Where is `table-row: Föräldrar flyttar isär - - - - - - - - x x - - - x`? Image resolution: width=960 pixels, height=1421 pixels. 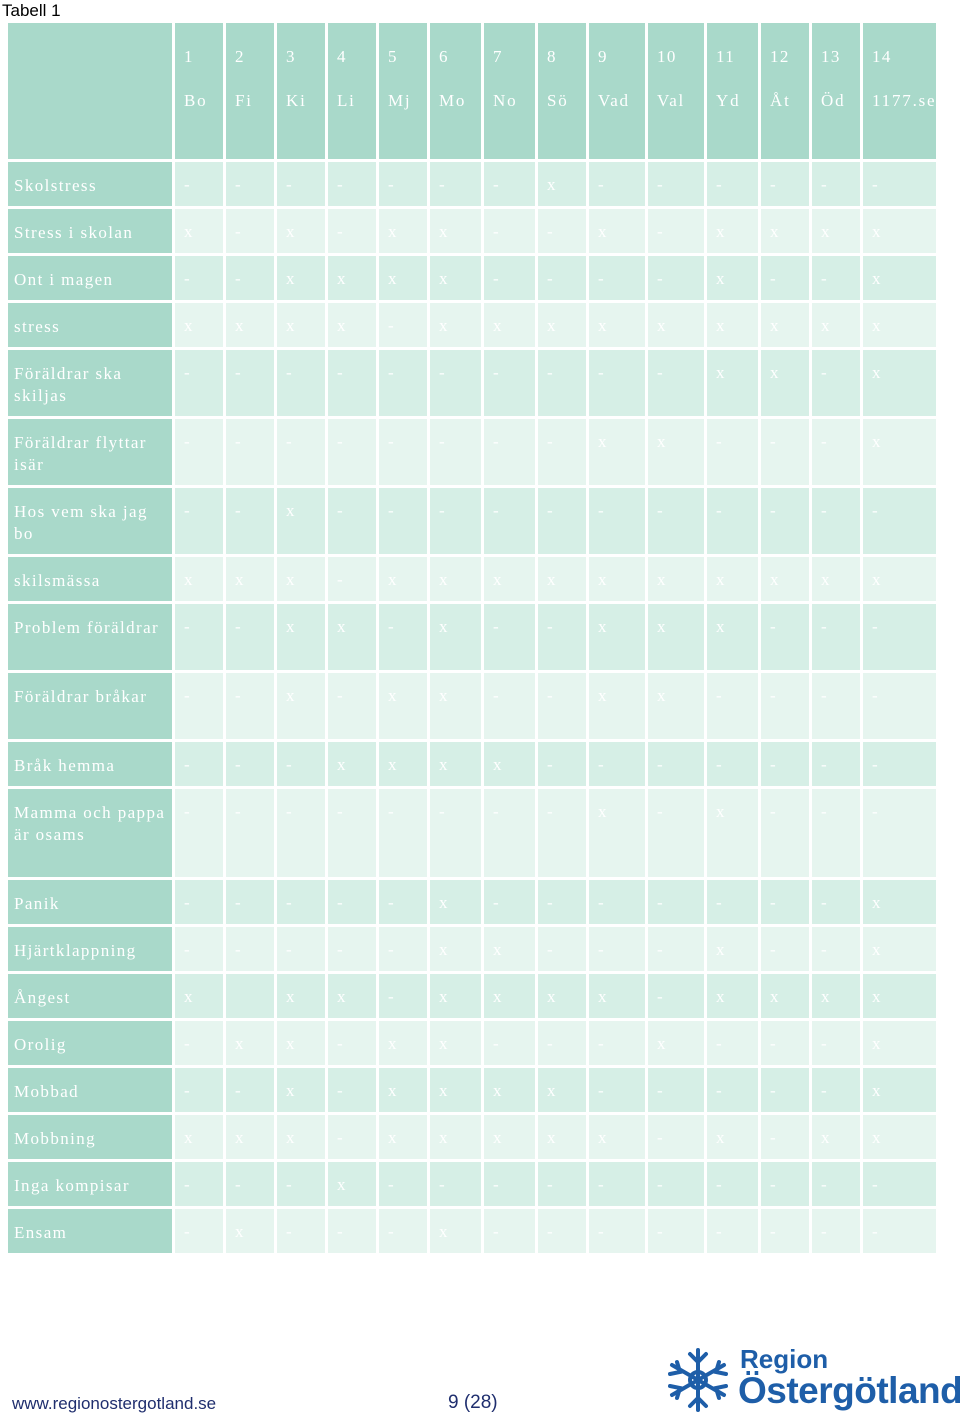
table-row: Föräldrar flyttar isär - - - - - - - - x x - - - x is located at coordinates (472, 452).